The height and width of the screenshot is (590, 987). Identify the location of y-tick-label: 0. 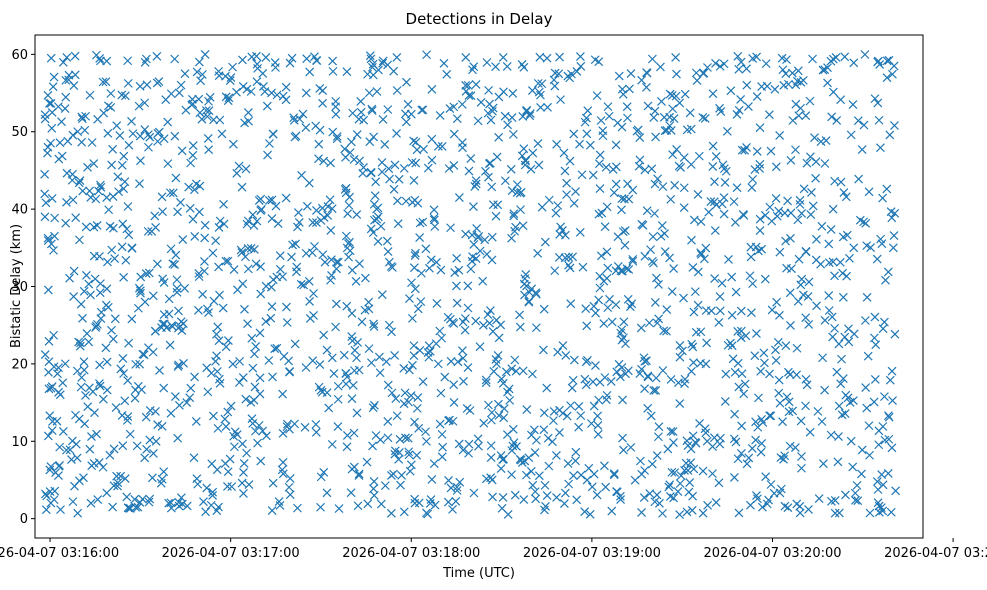
(24, 519).